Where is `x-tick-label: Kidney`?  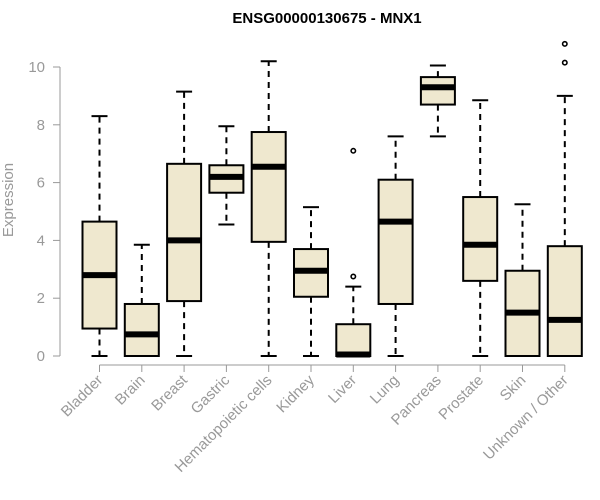 x-tick-label: Kidney is located at coordinates (295, 393).